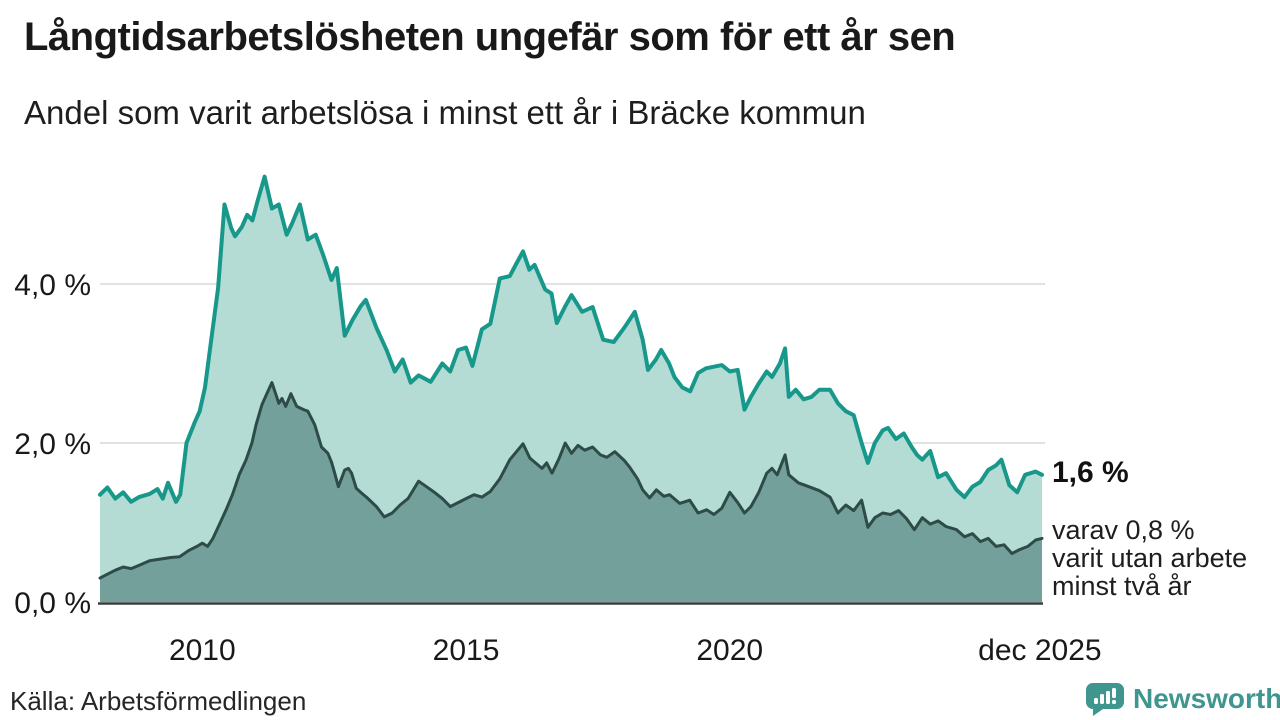  What do you see at coordinates (1123, 530) in the screenshot?
I see `detail-line-1: varav 0,8 %` at bounding box center [1123, 530].